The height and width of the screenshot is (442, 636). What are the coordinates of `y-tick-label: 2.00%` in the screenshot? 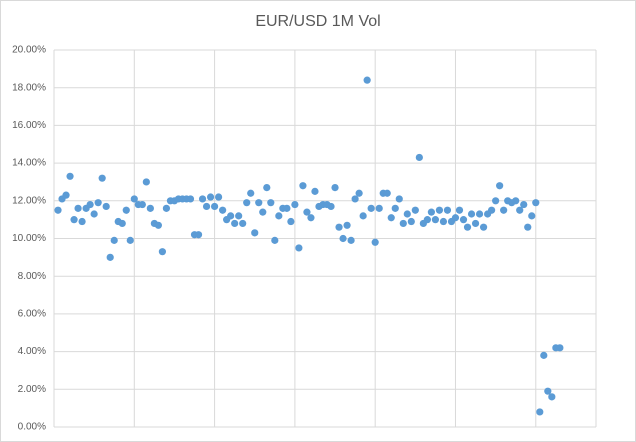 It's located at (32, 389).